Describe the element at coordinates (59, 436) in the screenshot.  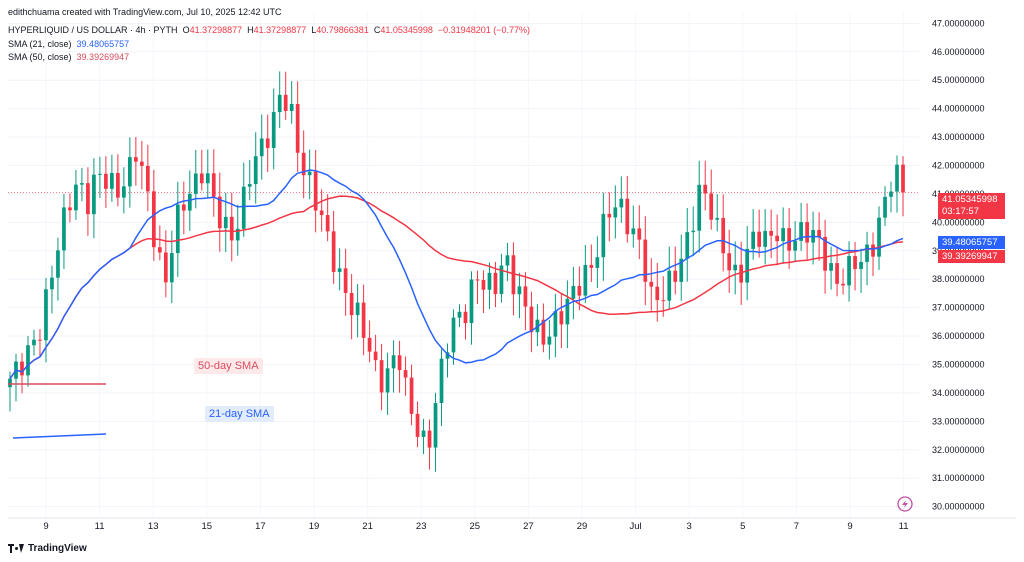
I see `sma21-legend-line` at that location.